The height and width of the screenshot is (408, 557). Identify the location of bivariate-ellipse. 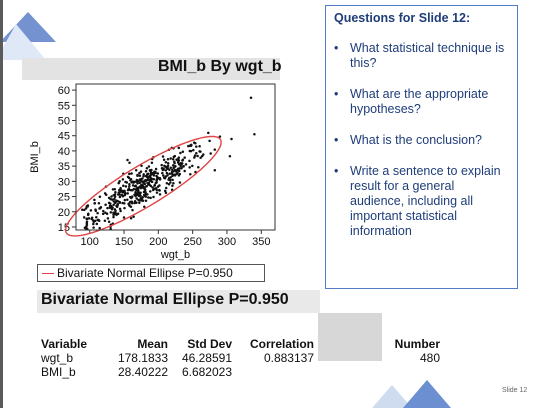
(143, 186).